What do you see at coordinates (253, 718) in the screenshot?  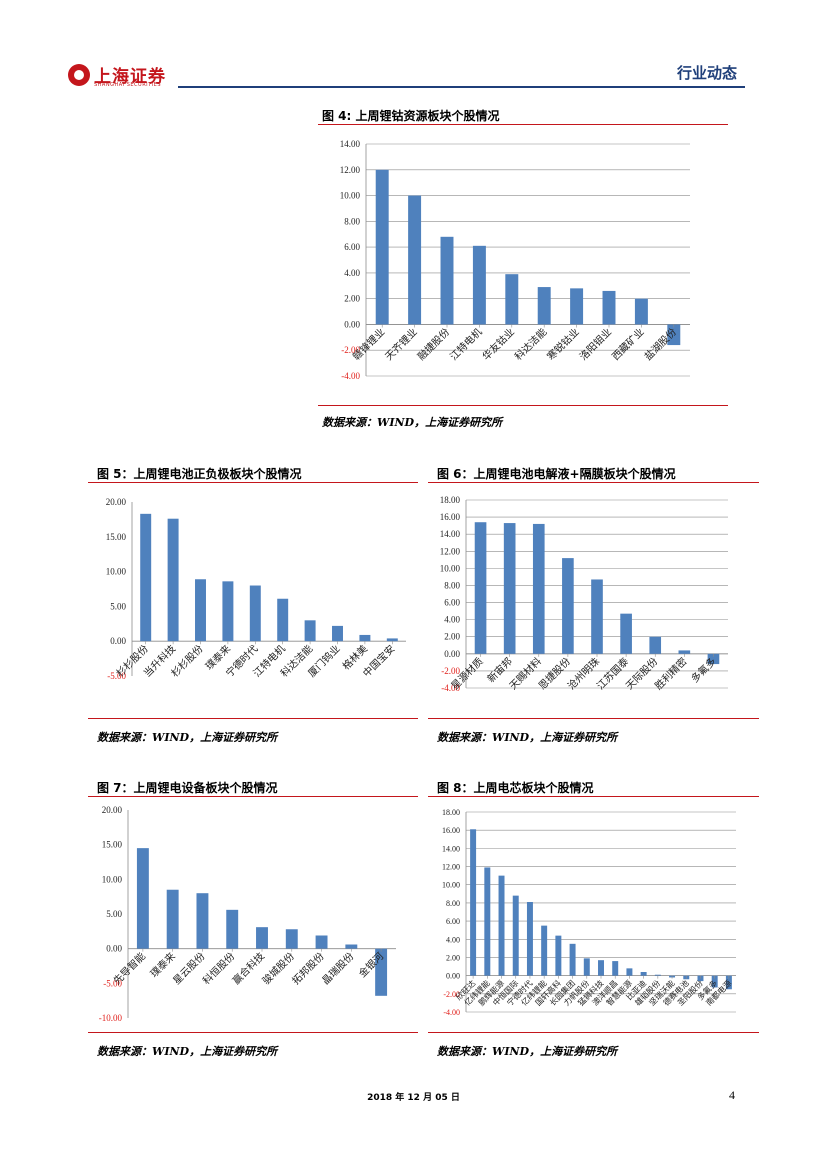 I see `fig5-bottom-rule` at bounding box center [253, 718].